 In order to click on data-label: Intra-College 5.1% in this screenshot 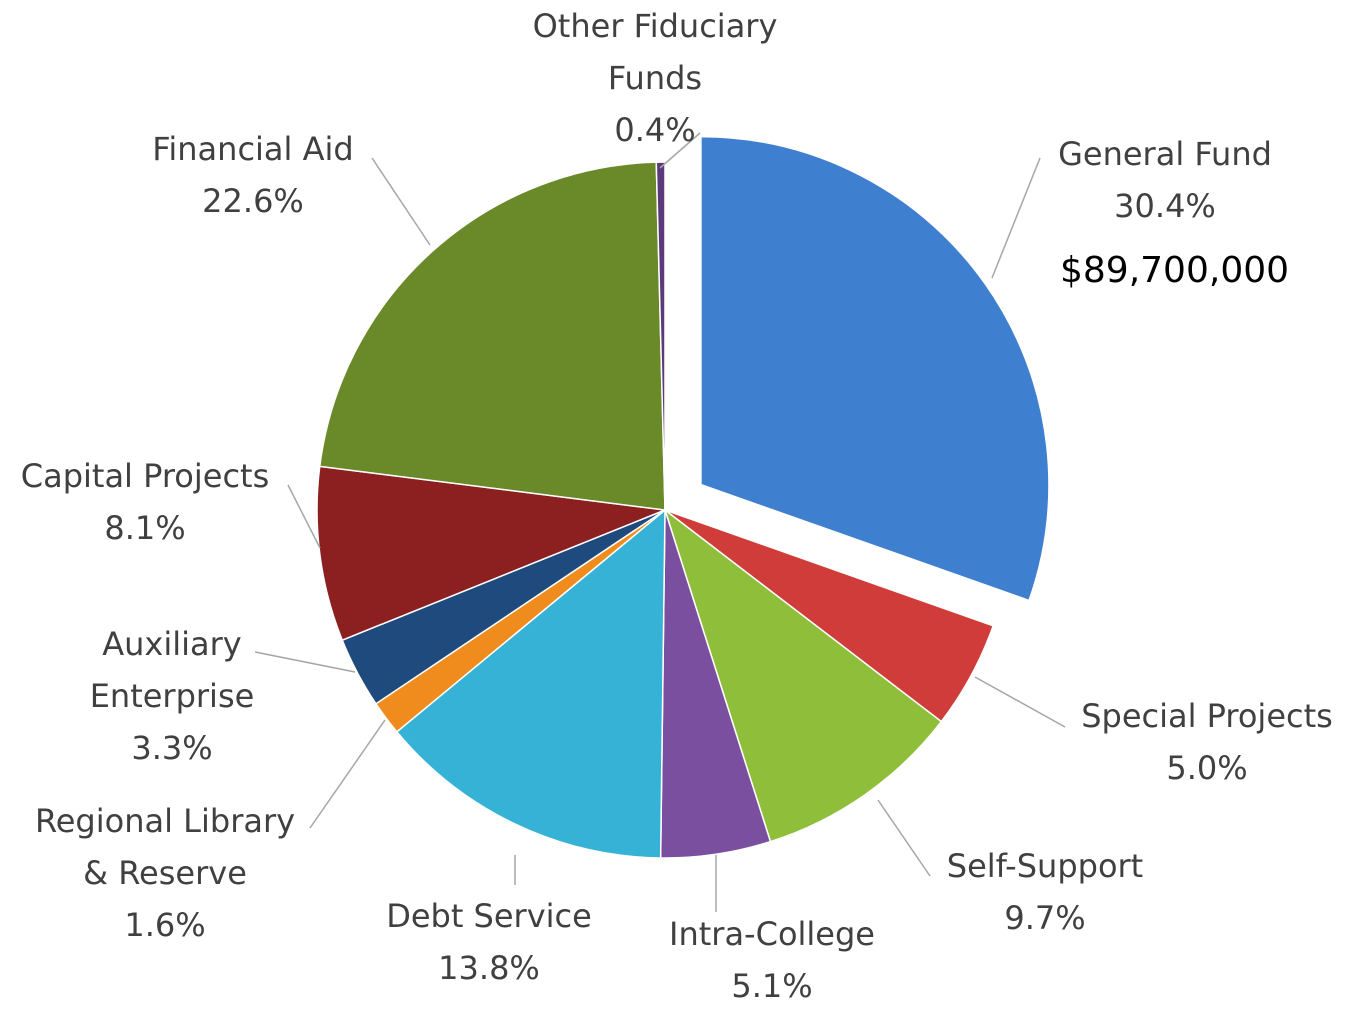, I will do `click(772, 960)`.